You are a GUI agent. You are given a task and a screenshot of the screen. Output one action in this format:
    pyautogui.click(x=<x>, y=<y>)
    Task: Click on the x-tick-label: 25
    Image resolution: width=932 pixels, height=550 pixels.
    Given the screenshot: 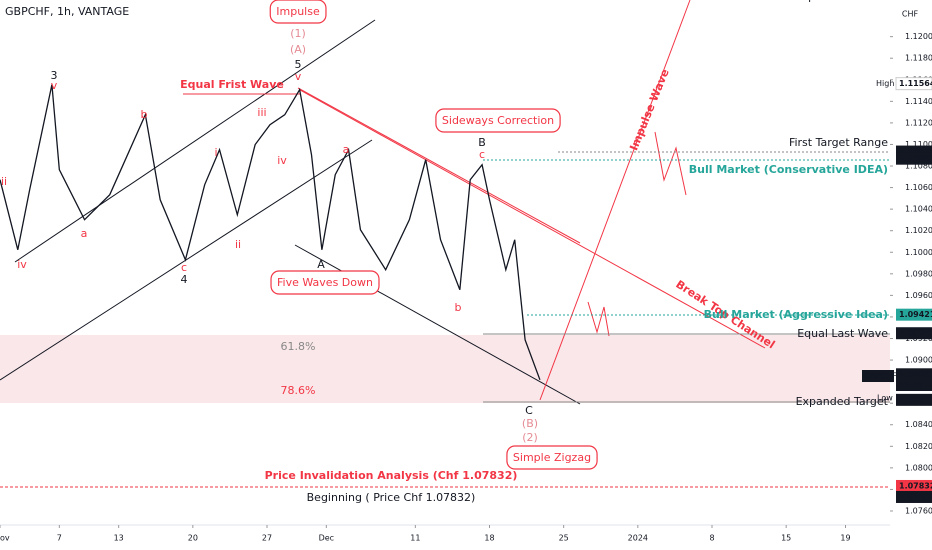 What is the action you would take?
    pyautogui.click(x=564, y=538)
    